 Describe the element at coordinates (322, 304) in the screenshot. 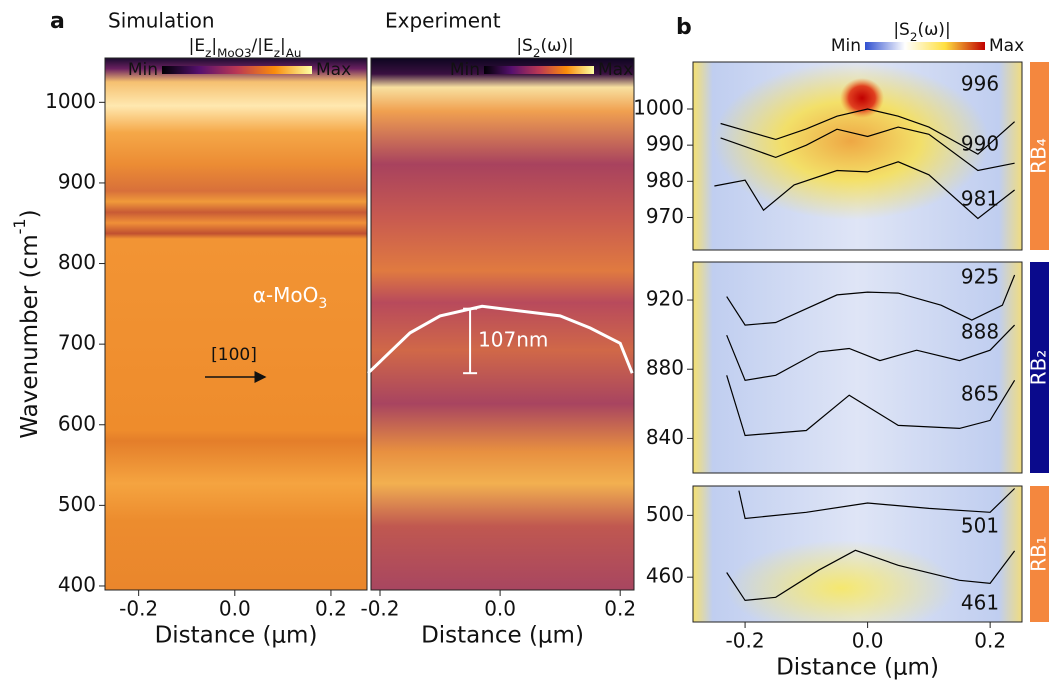

I see `material-label-part: 3` at that location.